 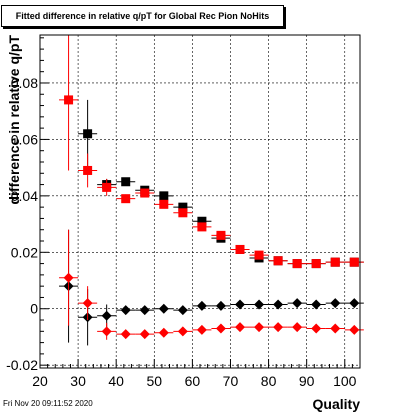 What do you see at coordinates (24, 83) in the screenshot?
I see `y-tick-label: 0.08` at bounding box center [24, 83].